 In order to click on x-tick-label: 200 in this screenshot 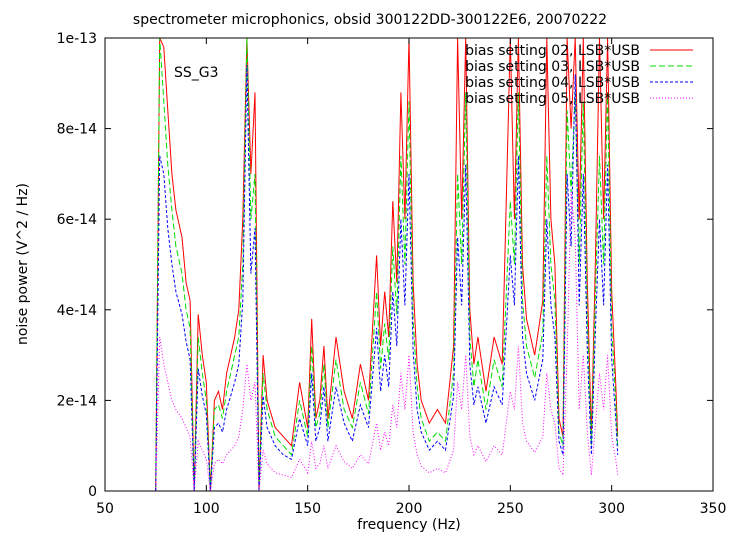, I will do `click(409, 509)`.